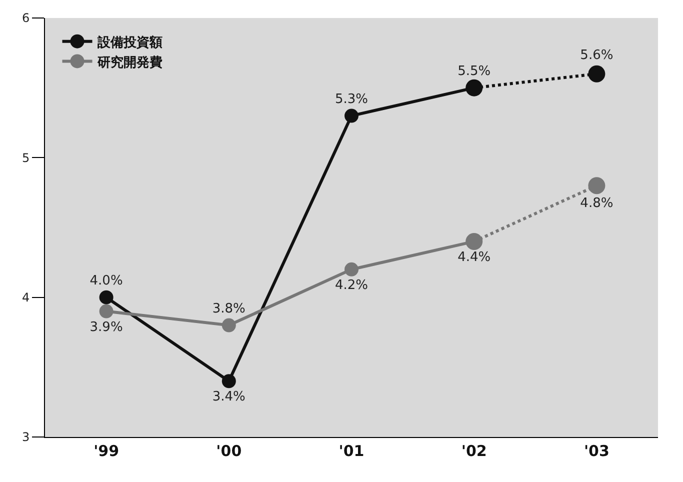  I want to click on y-tick-label: 4, so click(26, 297).